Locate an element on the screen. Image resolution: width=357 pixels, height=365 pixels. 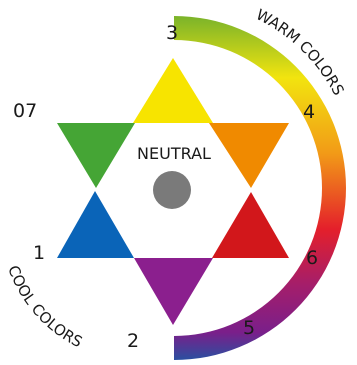
blue-triangle is located at coordinates (95, 224).